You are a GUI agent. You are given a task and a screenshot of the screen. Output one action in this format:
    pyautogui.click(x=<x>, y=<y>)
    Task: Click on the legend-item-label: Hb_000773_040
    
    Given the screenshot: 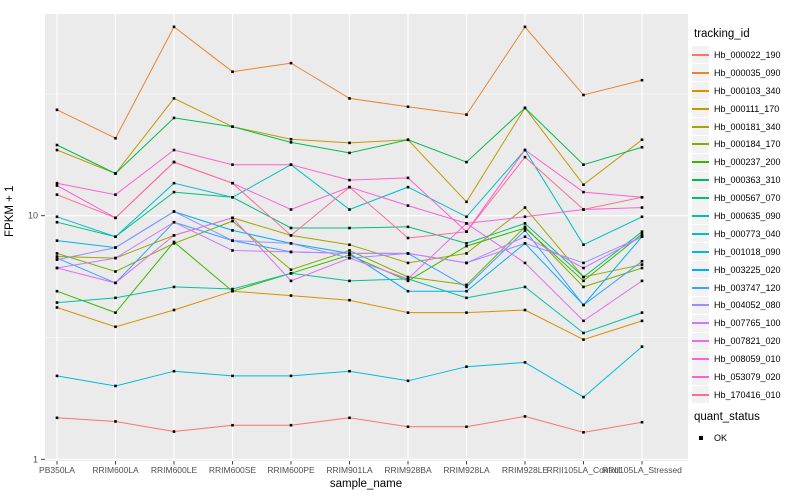 What is the action you would take?
    pyautogui.click(x=747, y=233)
    